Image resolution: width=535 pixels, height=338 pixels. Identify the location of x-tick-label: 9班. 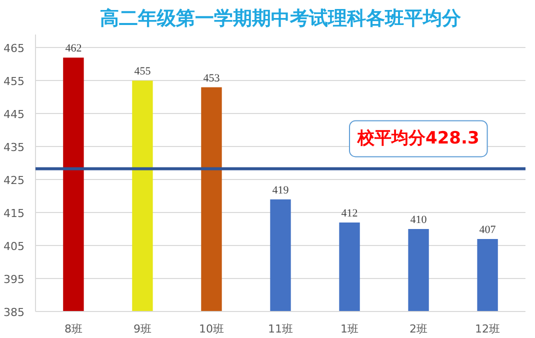
(142, 329).